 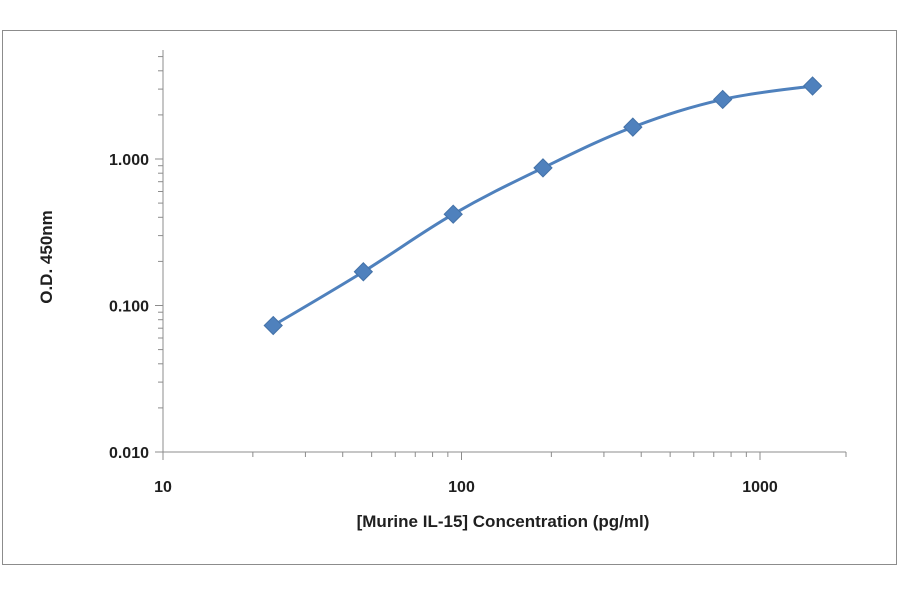 What do you see at coordinates (461, 487) in the screenshot?
I see `x-tick-label: 100` at bounding box center [461, 487].